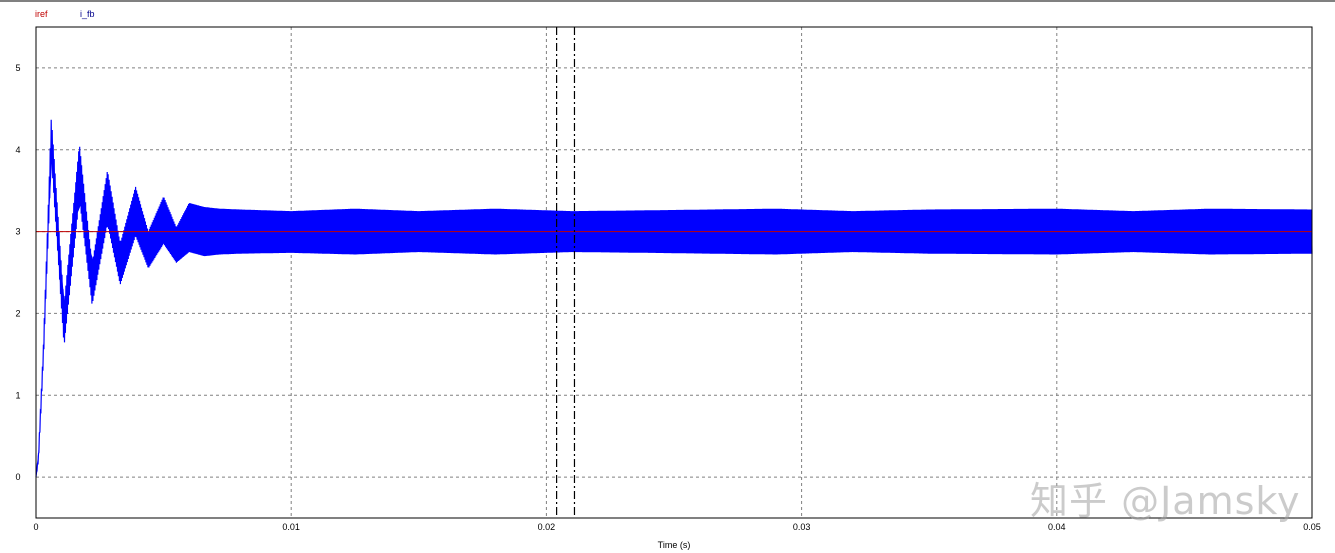 The image size is (1335, 553). Describe the element at coordinates (17, 395) in the screenshot. I see `y-tick-label: 1` at that location.